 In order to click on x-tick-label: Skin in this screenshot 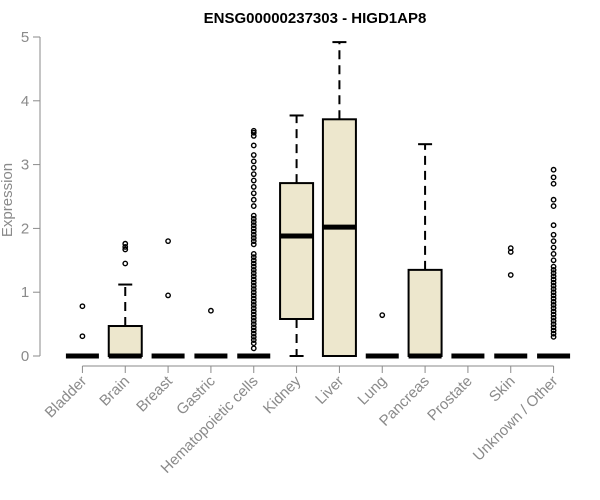, I will do `click(502, 389)`.